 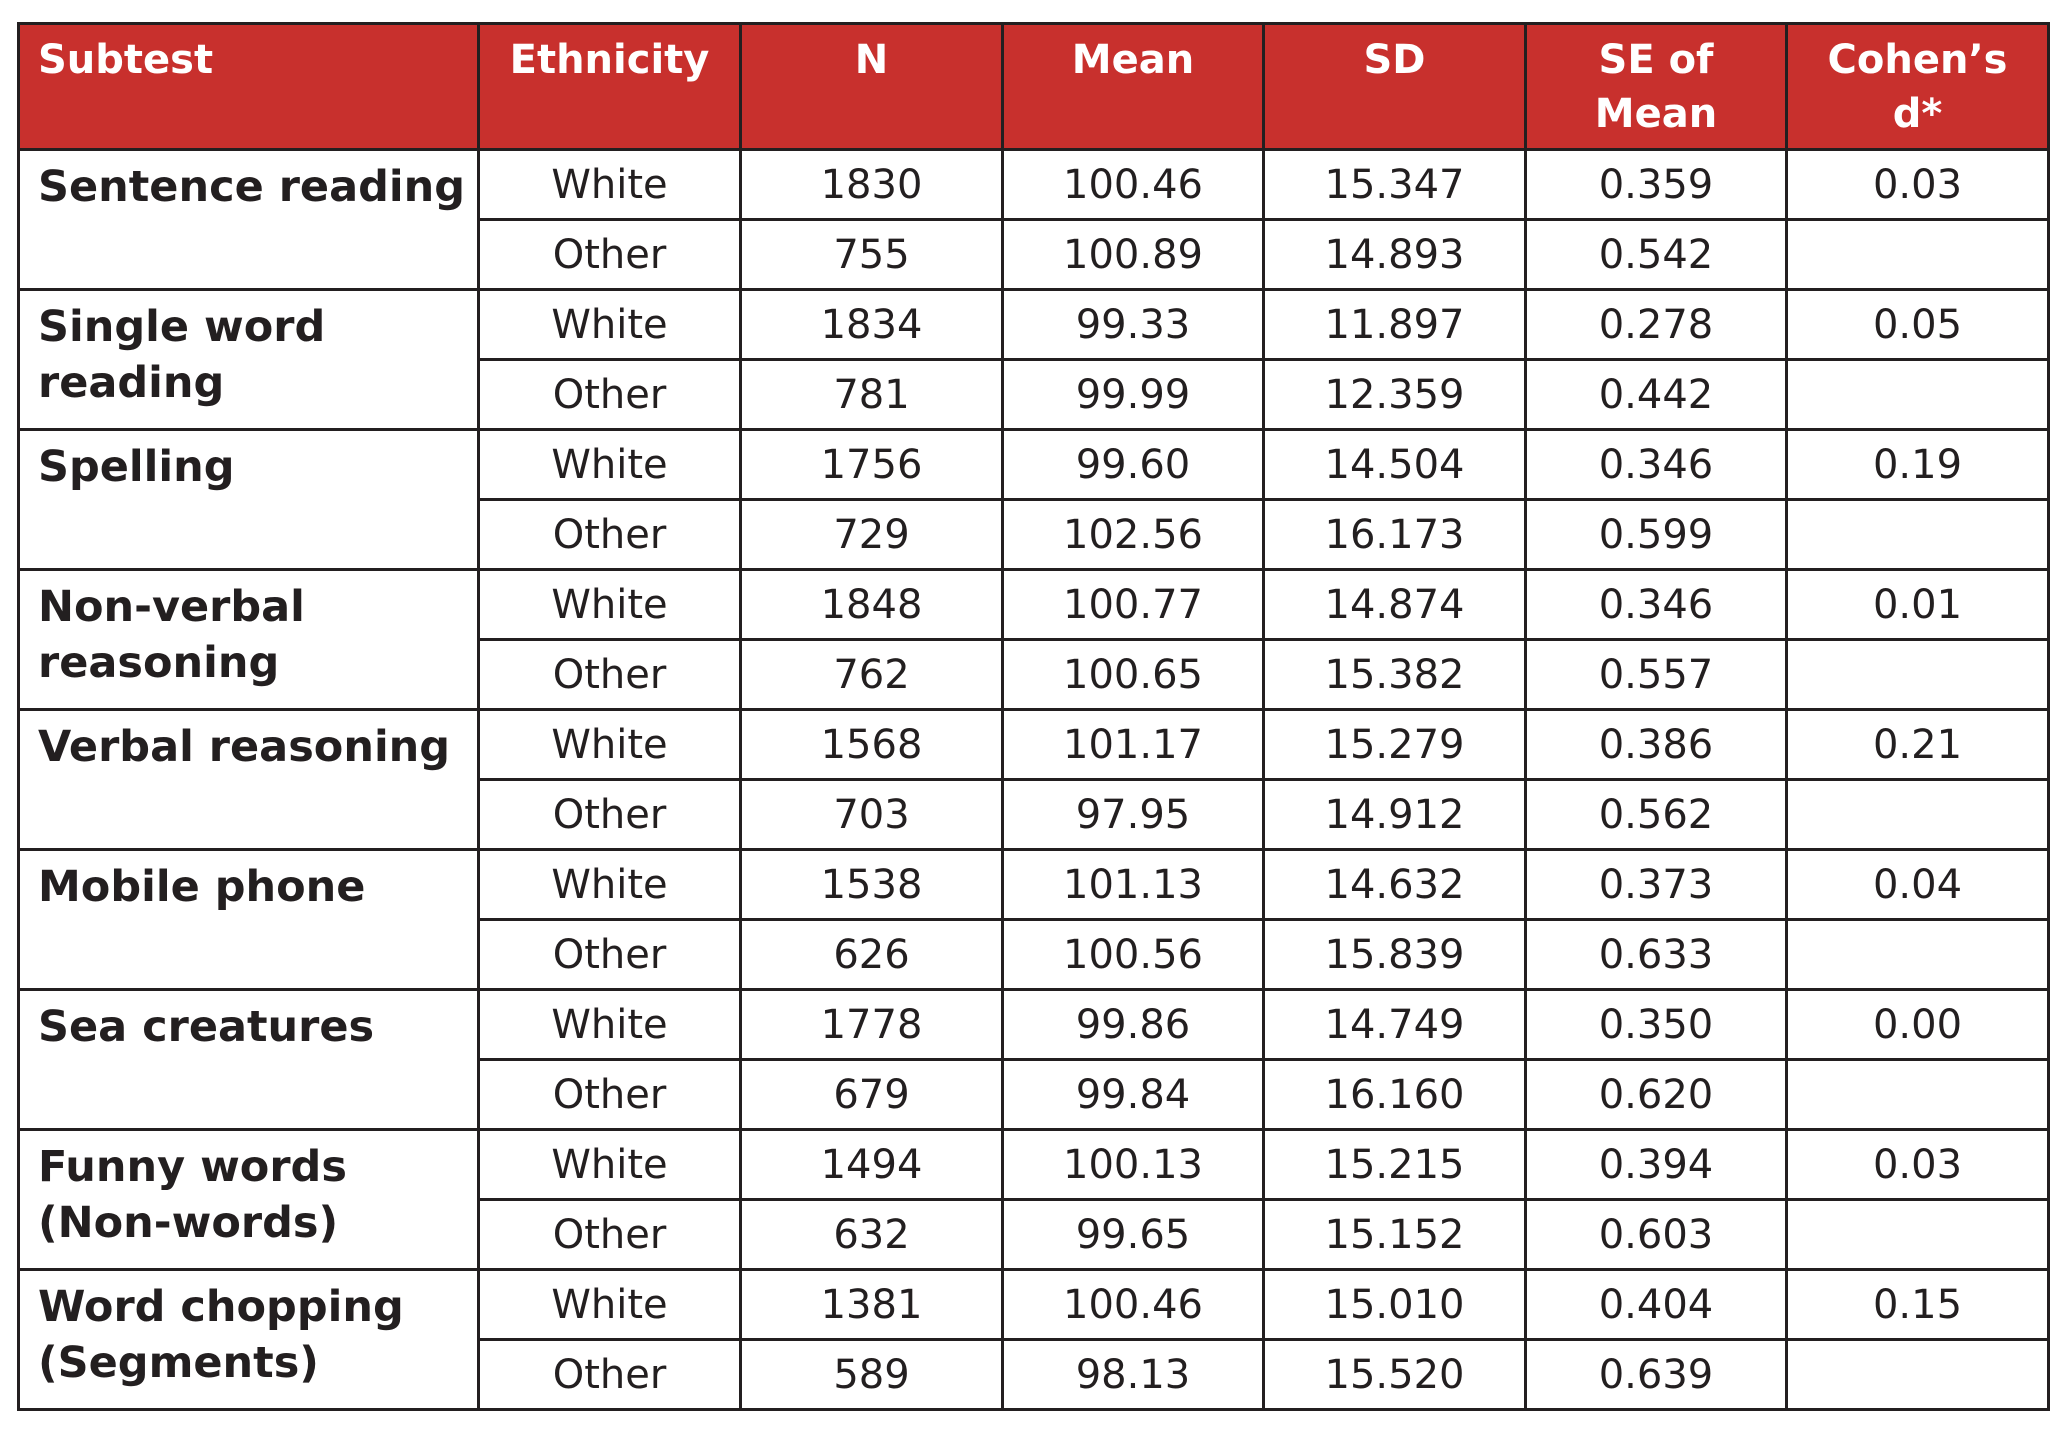 I want to click on subtest-label: Funny words (Non-words), so click(x=248, y=1199).